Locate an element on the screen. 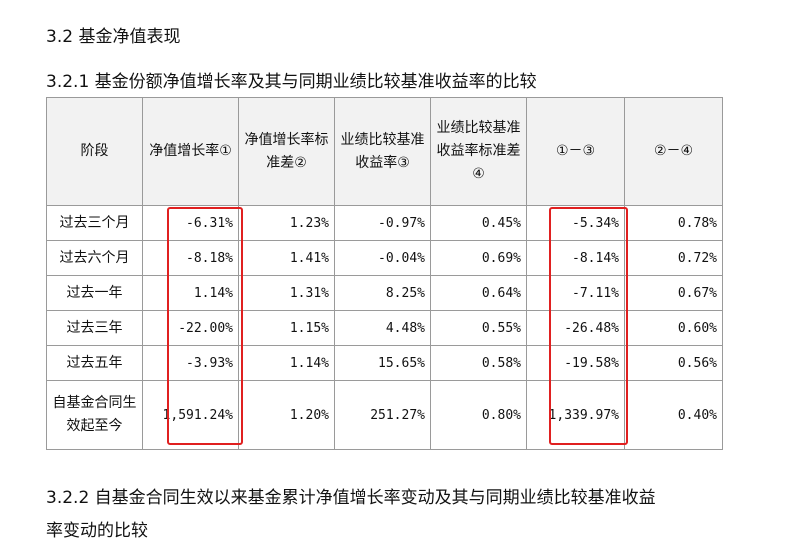 The image size is (805, 547). row-period: 过去三年 is located at coordinates (94, 328).